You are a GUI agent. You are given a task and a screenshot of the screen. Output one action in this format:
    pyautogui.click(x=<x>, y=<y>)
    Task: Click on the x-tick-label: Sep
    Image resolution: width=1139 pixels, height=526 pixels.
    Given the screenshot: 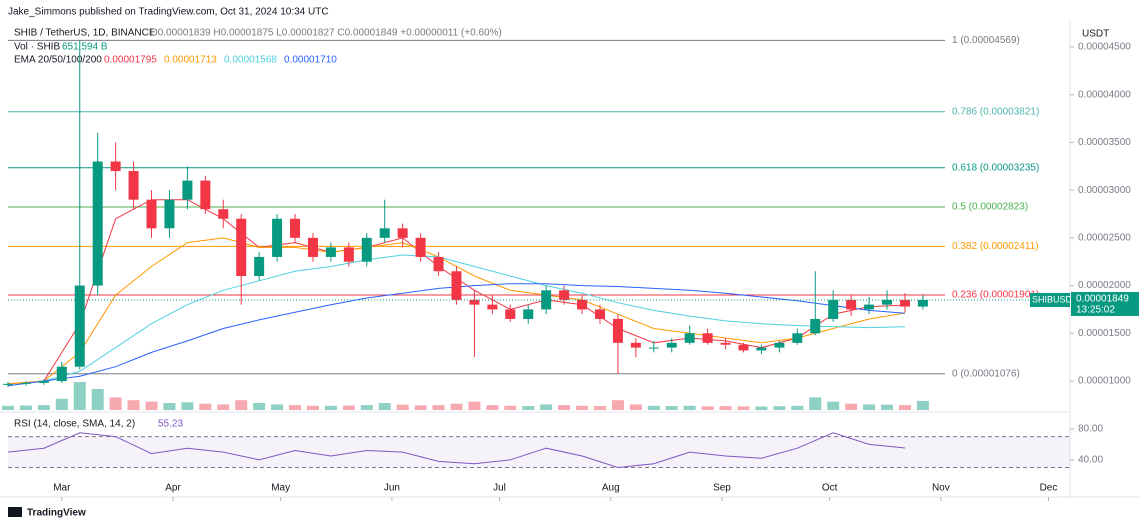 What is the action you would take?
    pyautogui.click(x=722, y=488)
    